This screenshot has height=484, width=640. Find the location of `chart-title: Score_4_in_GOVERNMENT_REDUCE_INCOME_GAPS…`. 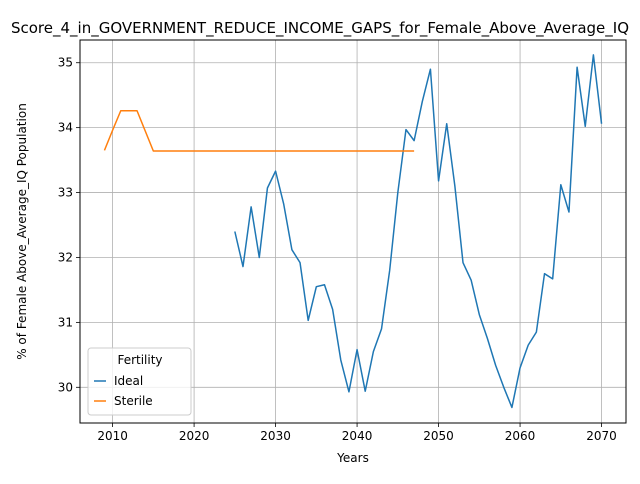

chart-title: Score_4_in_GOVERNMENT_REDUCE_INCOME_GAPS… is located at coordinates (320, 28).